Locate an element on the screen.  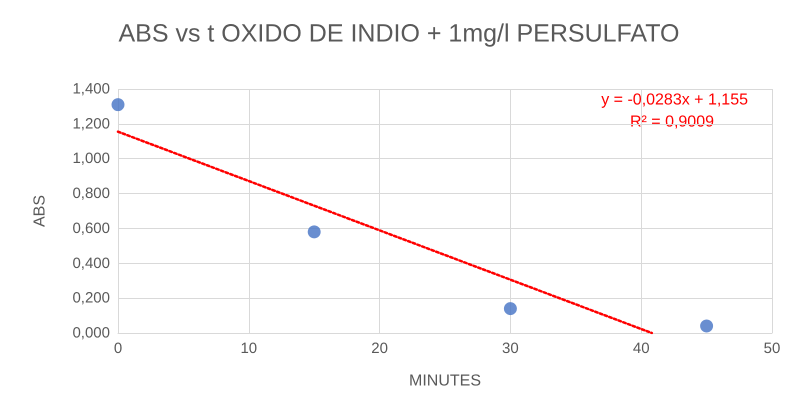
y-tick-label: 1,200 is located at coordinates (91, 123).